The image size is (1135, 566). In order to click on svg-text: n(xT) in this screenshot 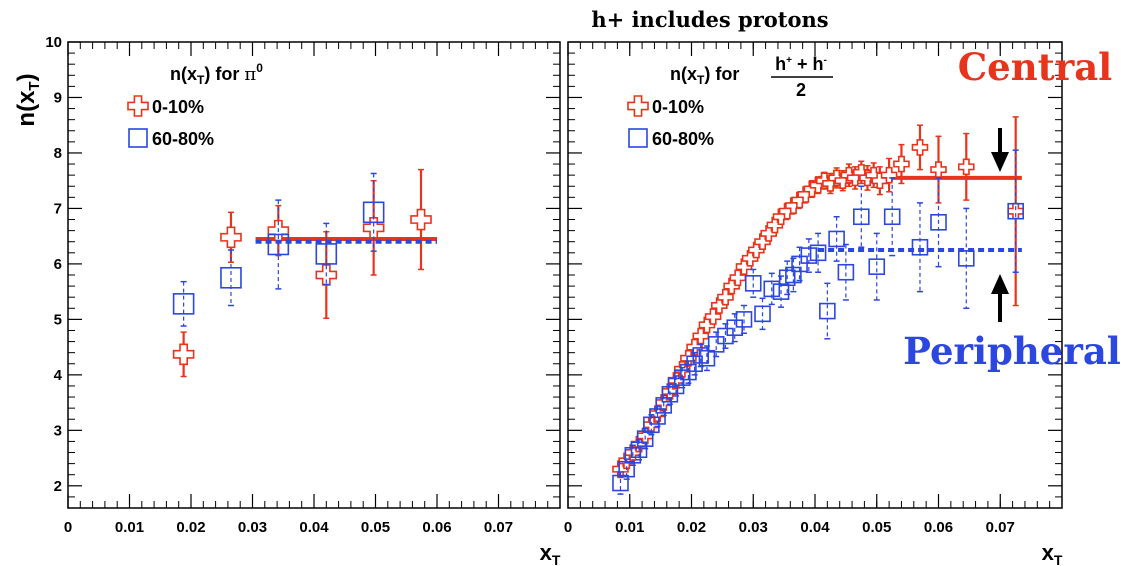, I will do `click(28, 99)`.